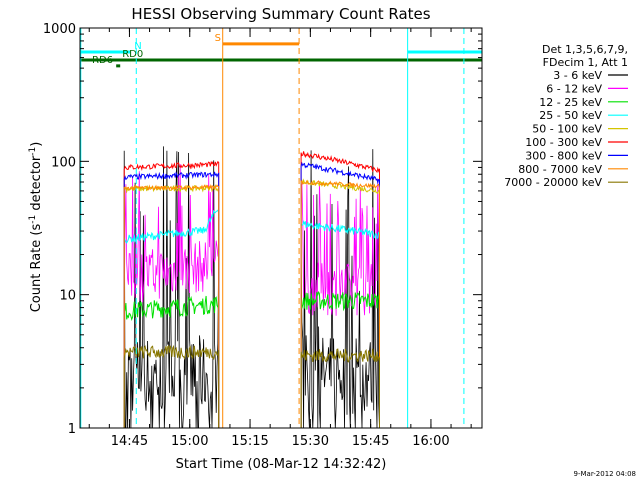  I want to click on legend-header-0: Det 1,3,5,6,7,9,, so click(585, 49).